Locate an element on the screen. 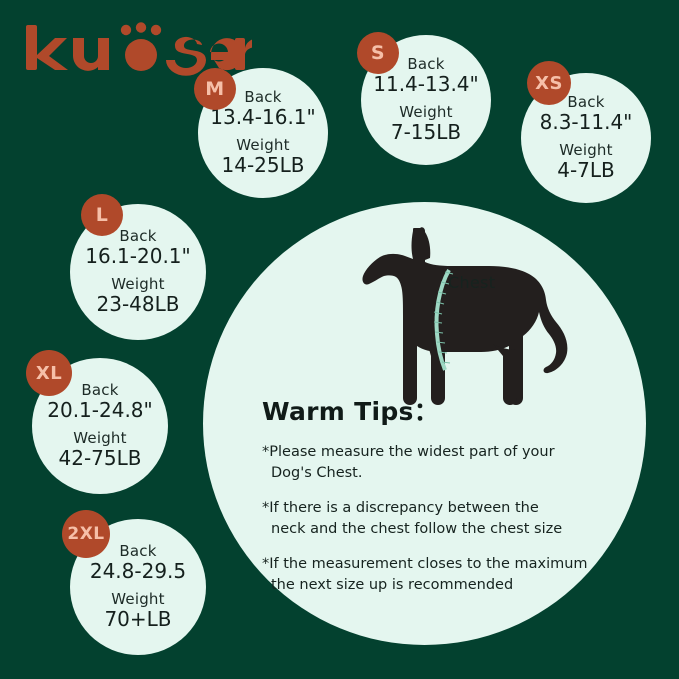 Image resolution: width=679 pixels, height=679 pixels. back-value: 13.4-16.1" is located at coordinates (263, 116).